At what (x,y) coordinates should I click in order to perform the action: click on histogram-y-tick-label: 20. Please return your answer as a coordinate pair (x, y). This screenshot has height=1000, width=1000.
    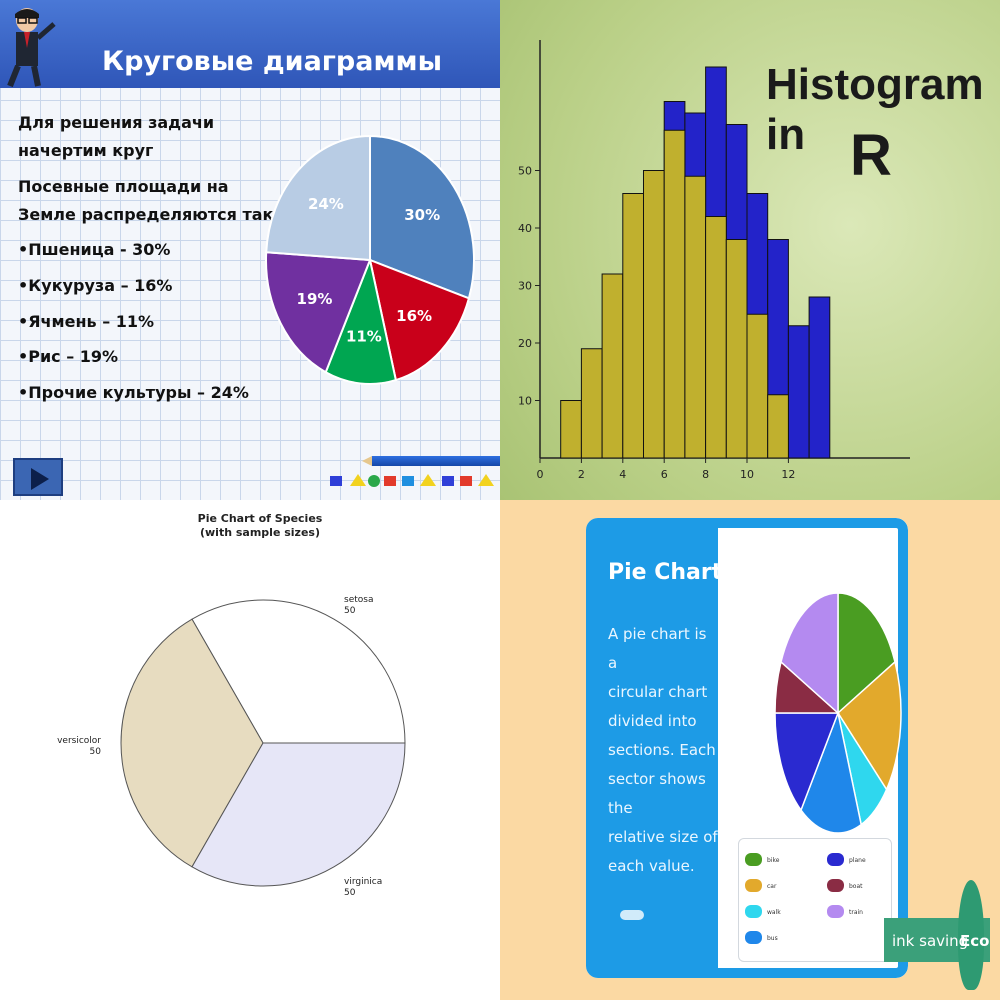
    Looking at the image, I should click on (525, 343).